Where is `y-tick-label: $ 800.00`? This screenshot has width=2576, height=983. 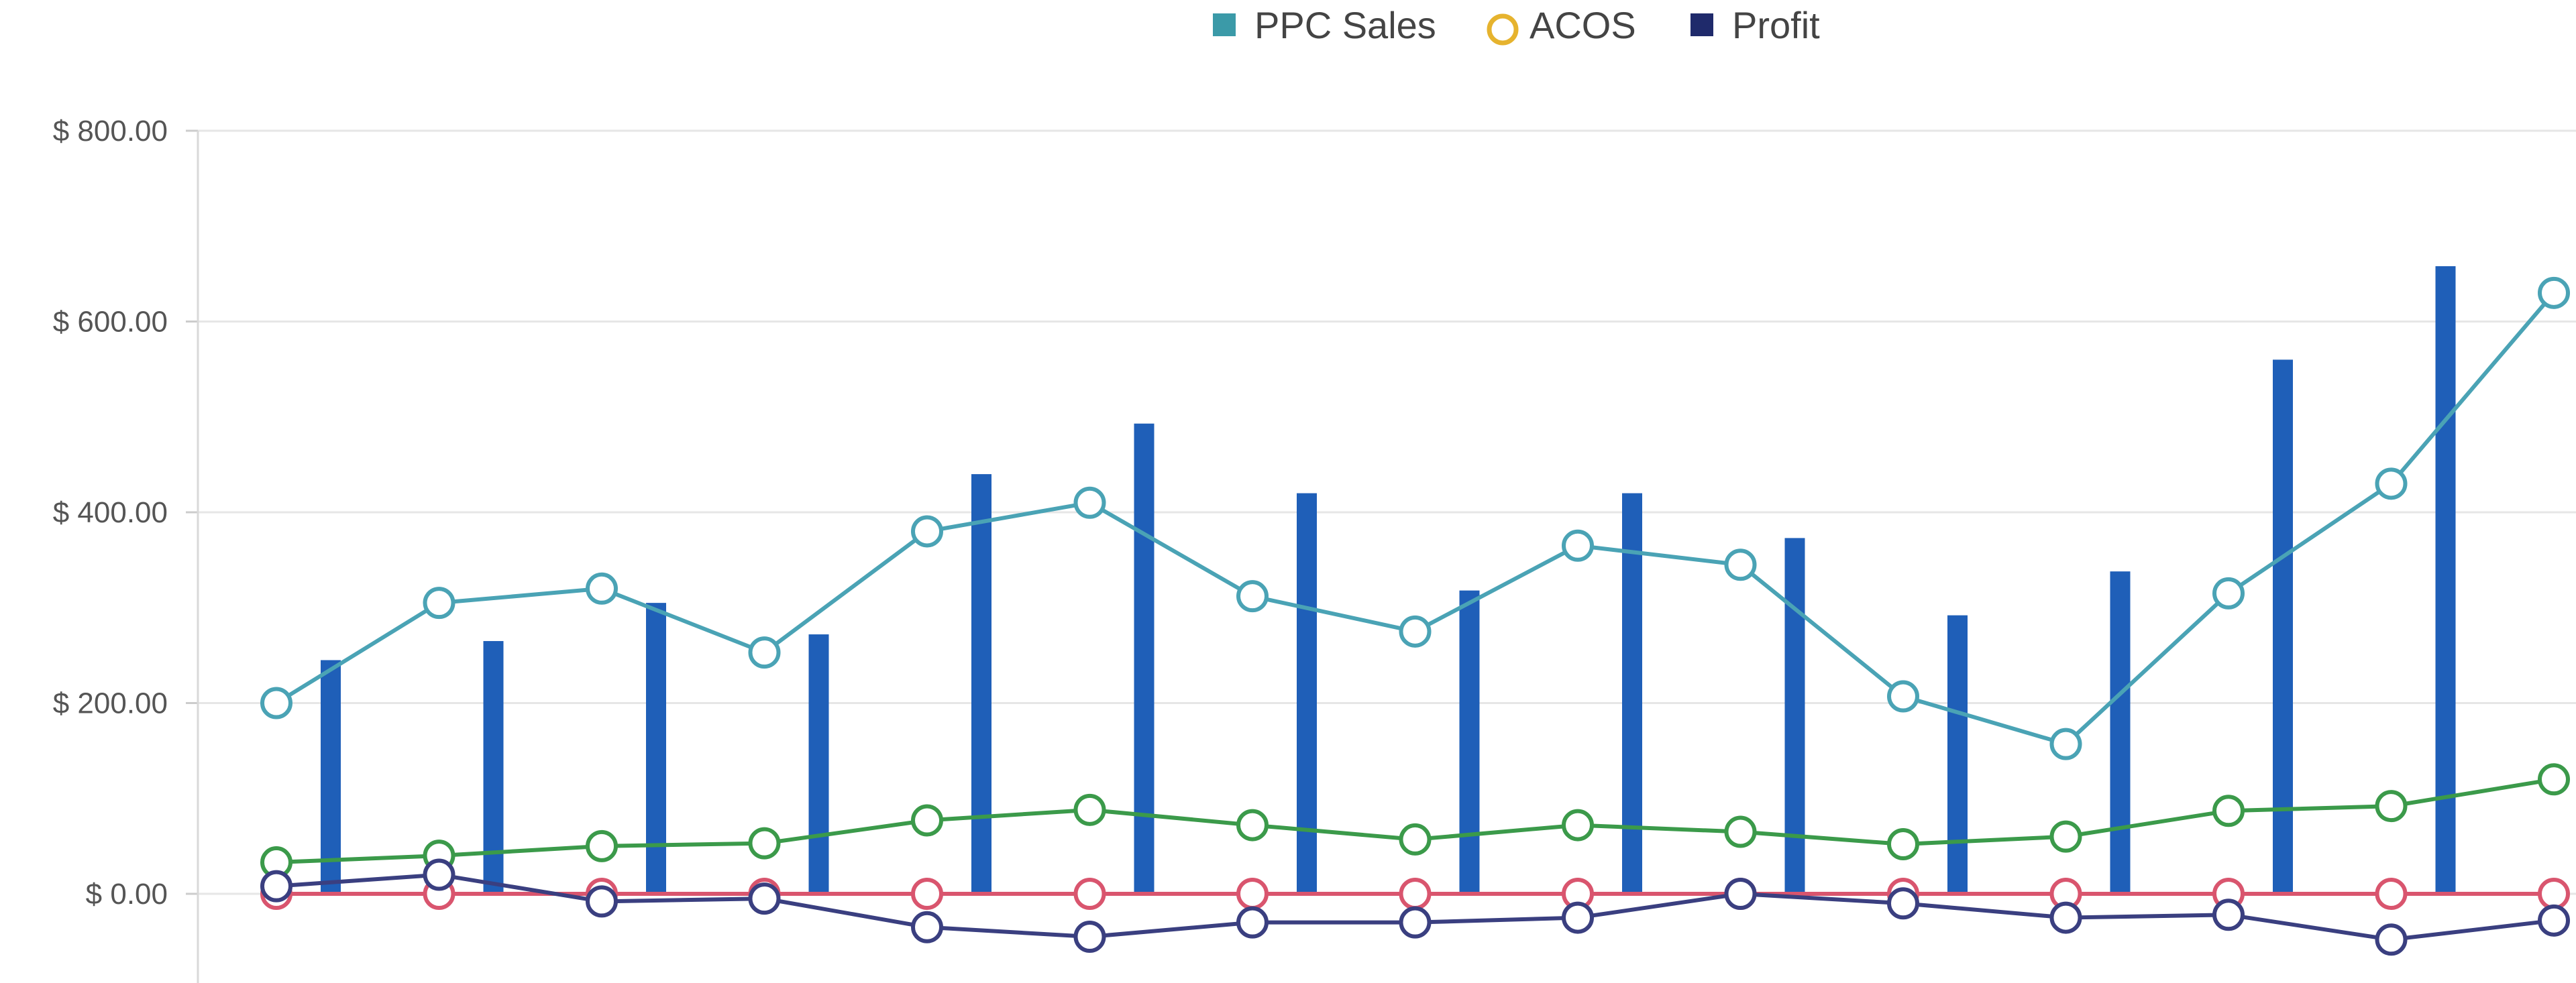 y-tick-label: $ 800.00 is located at coordinates (110, 131).